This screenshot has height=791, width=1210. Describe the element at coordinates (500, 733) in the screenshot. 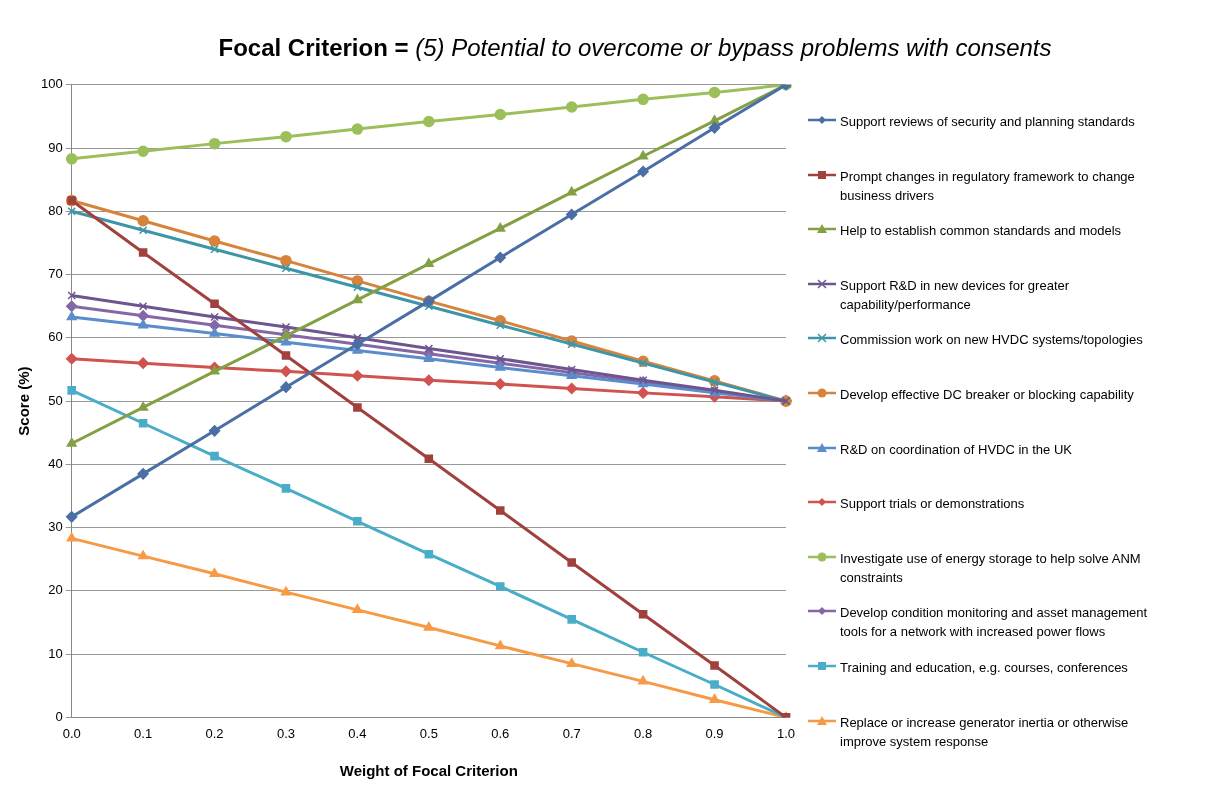

I see `x-tick-label: 0.6` at that location.